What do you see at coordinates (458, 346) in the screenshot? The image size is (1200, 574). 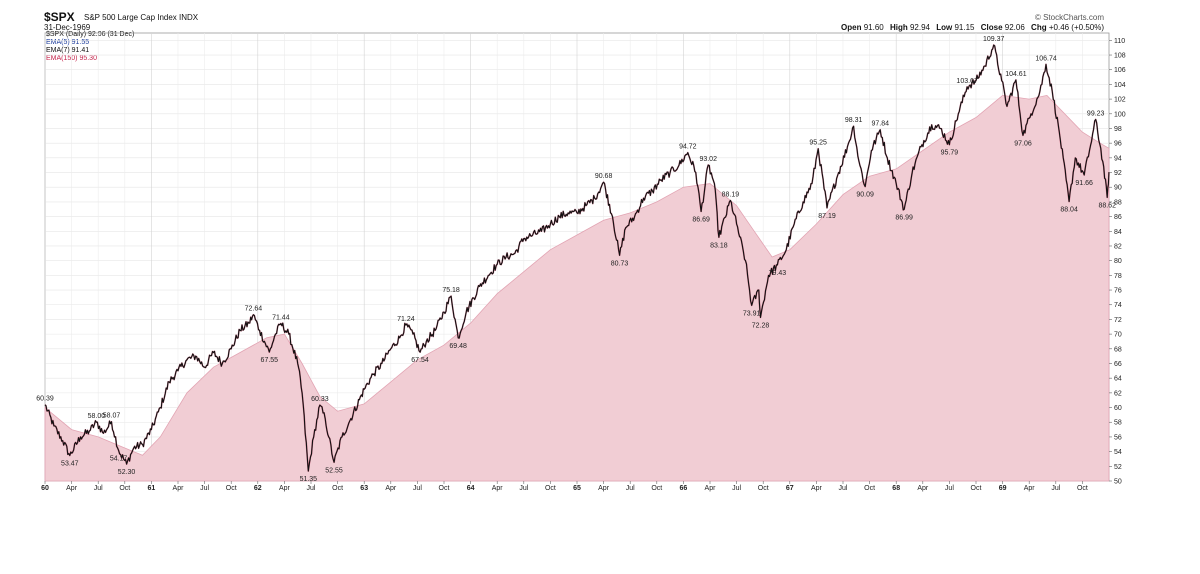 I see `price-annotation: 69.48` at bounding box center [458, 346].